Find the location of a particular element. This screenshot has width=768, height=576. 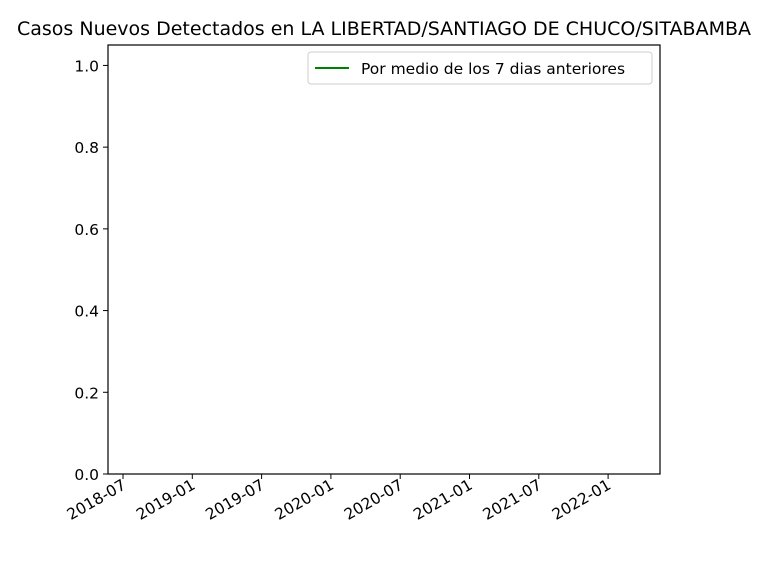

y-axis-ticks: 0.0 0.2 0.4 0.6 0.8 1.0 is located at coordinates (91, 270).